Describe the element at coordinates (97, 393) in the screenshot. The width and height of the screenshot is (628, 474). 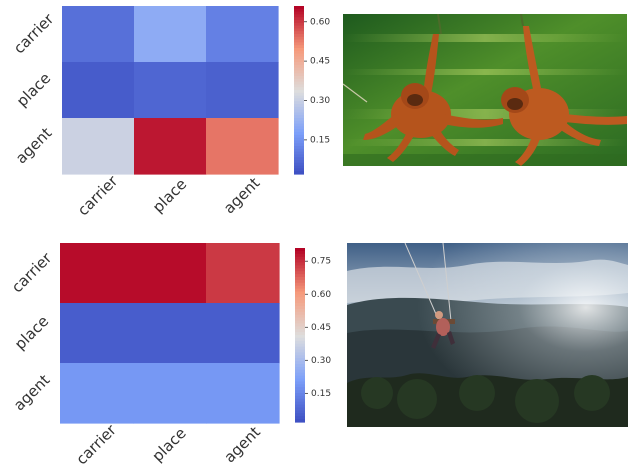
I see `heatmap-2-cell-agent-carrier` at that location.